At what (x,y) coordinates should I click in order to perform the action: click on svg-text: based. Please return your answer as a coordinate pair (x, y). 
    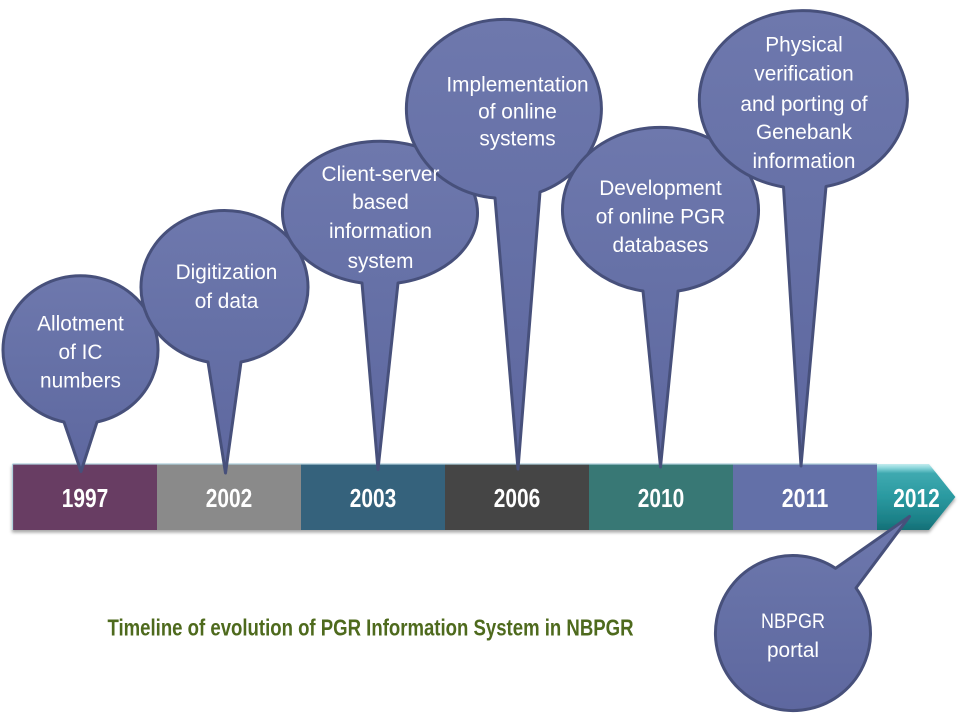
    Looking at the image, I should click on (380, 202).